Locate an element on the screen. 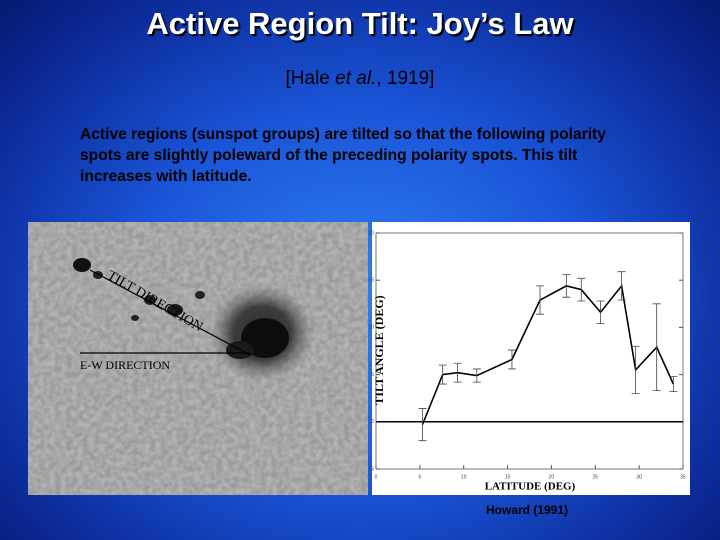  y-tick-label: 15 is located at coordinates (371, 281).